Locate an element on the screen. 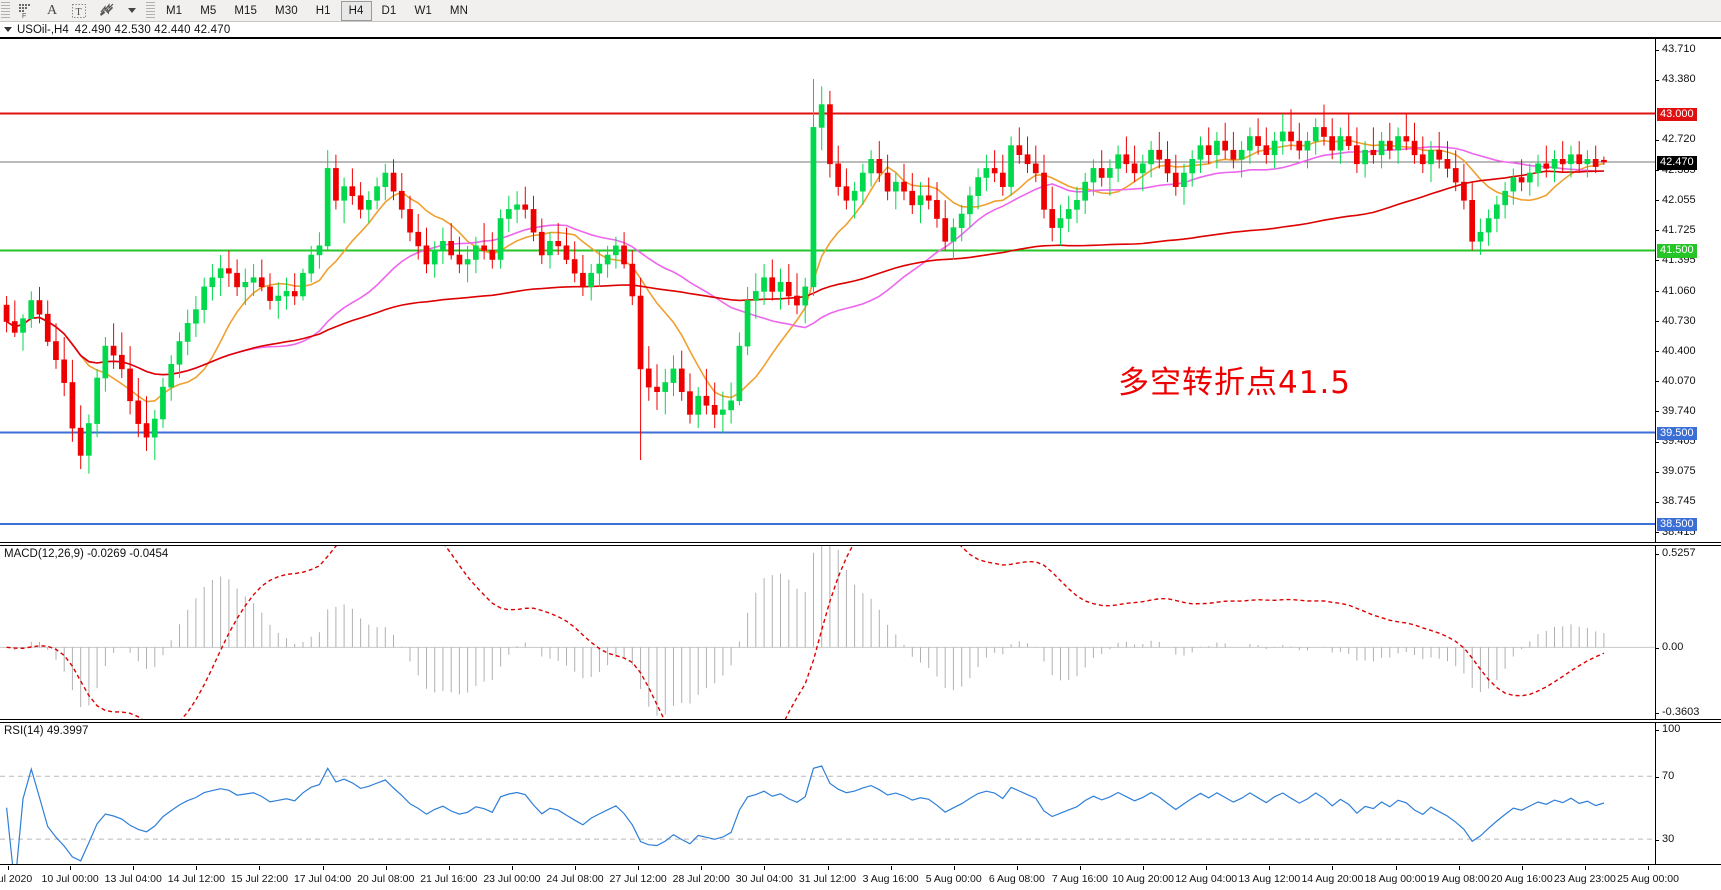 The height and width of the screenshot is (890, 1721). time-axis-tick: 15 Jul 22:00 is located at coordinates (259, 879).